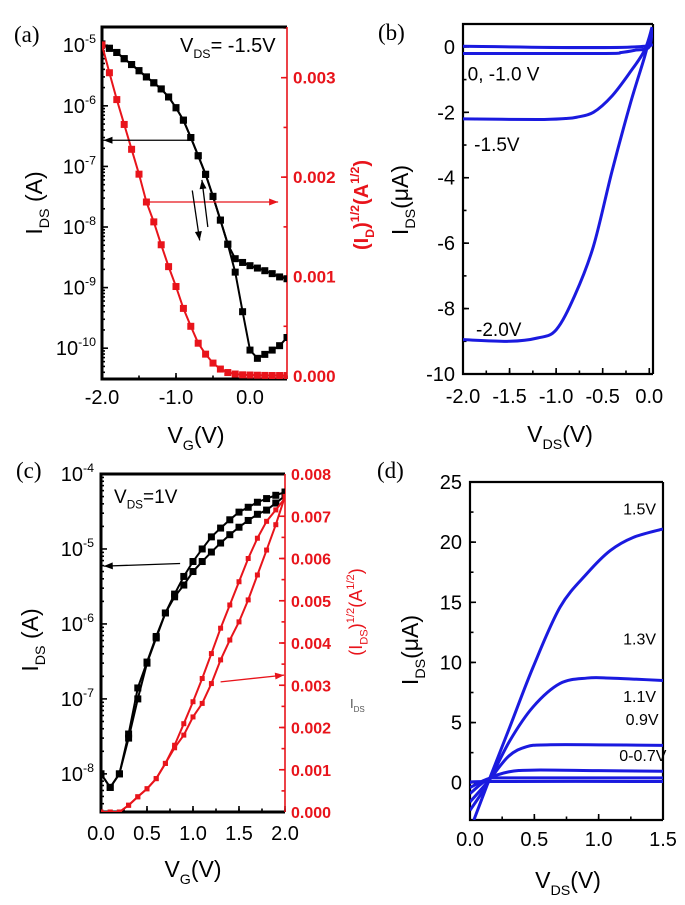  Describe the element at coordinates (27, 34) in the screenshot. I see `panel-label: (a)` at that location.